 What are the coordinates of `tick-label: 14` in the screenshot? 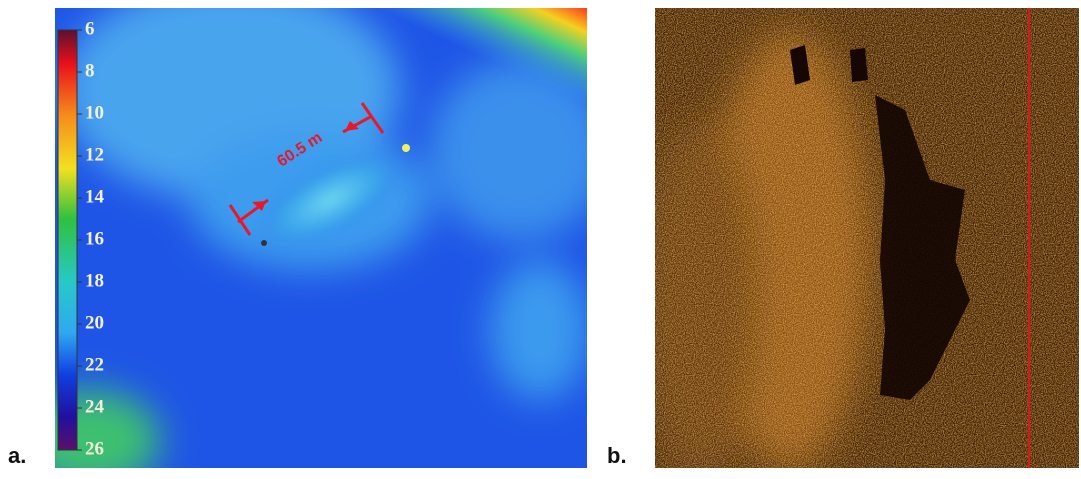 It's located at (95, 196).